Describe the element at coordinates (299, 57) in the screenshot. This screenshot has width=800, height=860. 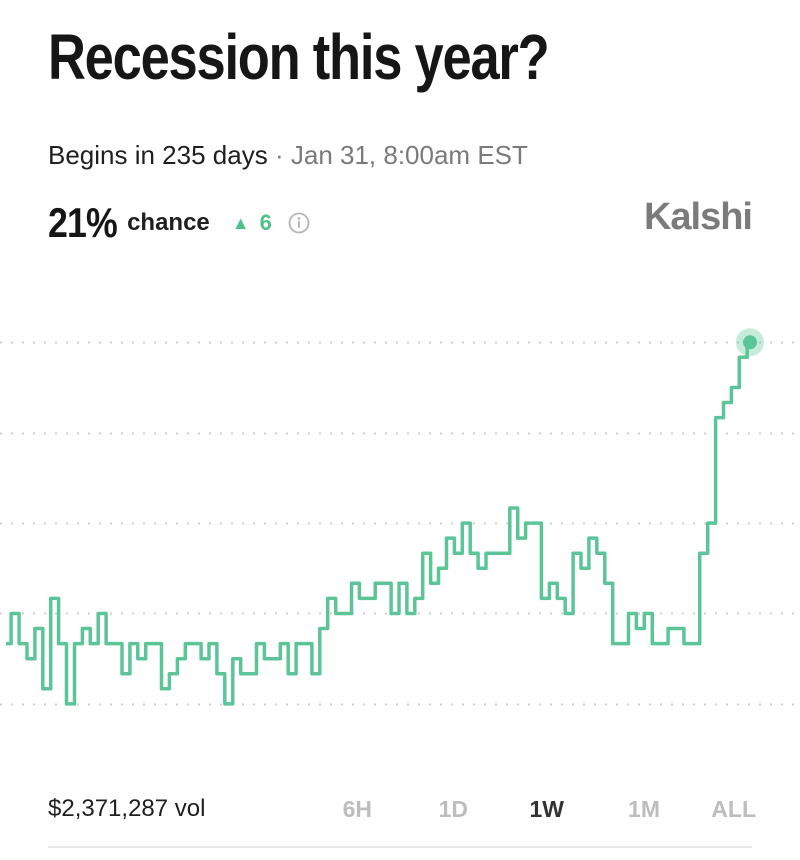
I see `page-title: Recession this year?` at that location.